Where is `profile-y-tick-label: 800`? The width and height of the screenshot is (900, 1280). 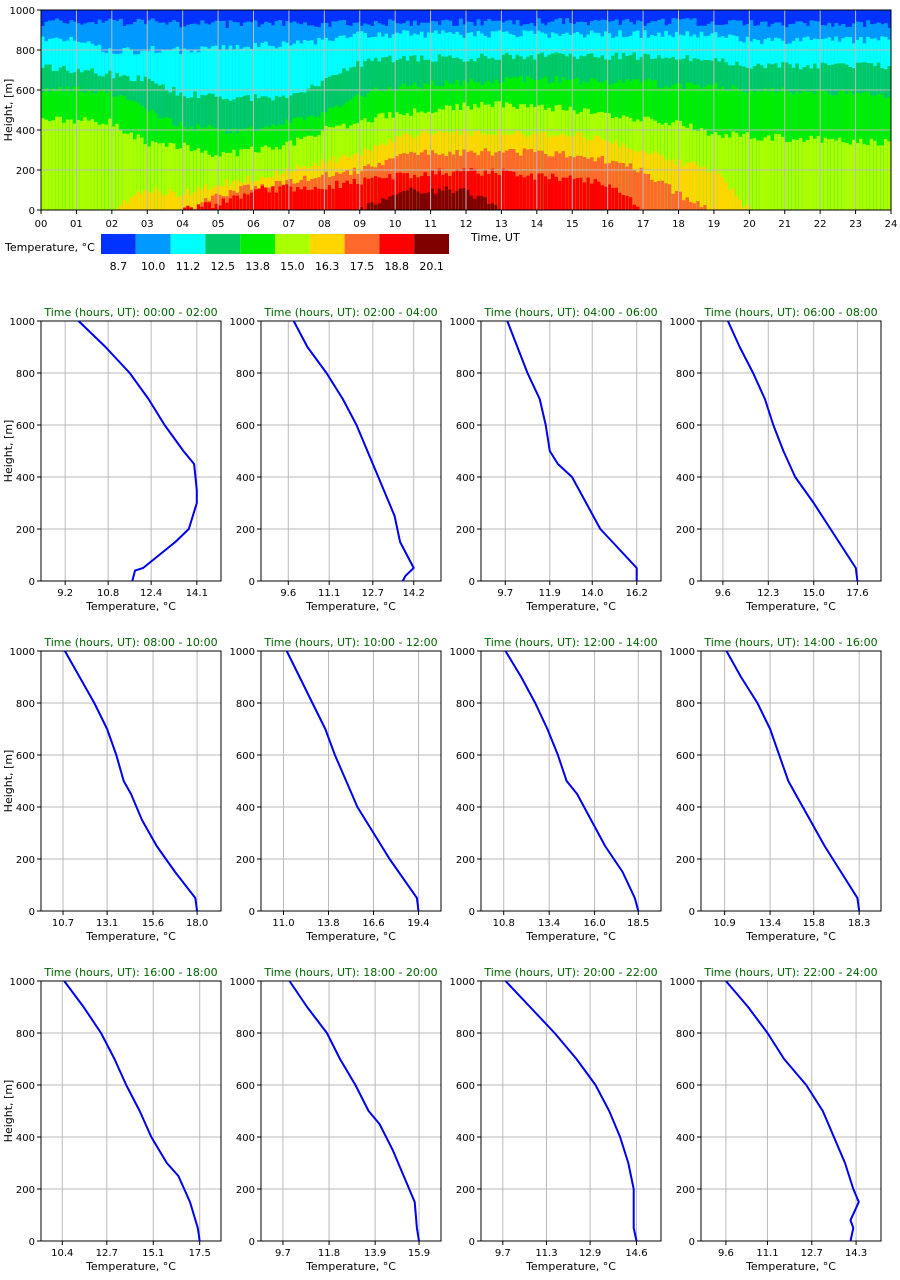
profile-y-tick-label: 800 is located at coordinates (25, 374).